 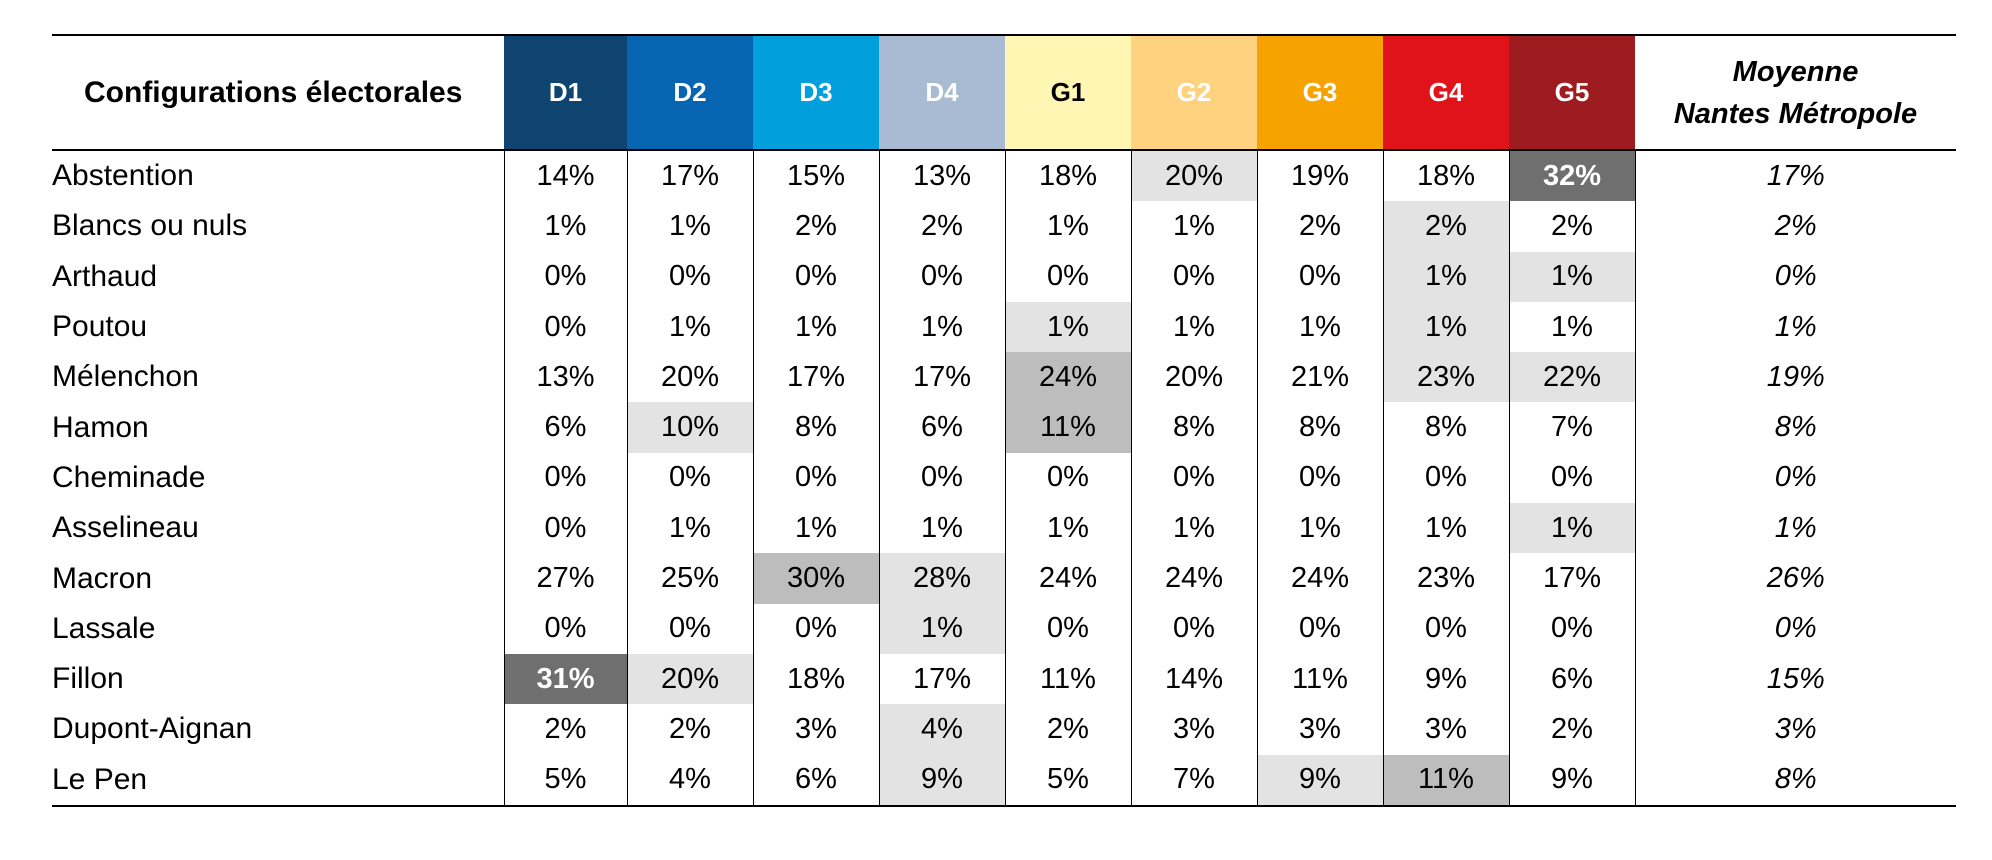 I want to click on column-header-g5: G5, so click(x=1572, y=93).